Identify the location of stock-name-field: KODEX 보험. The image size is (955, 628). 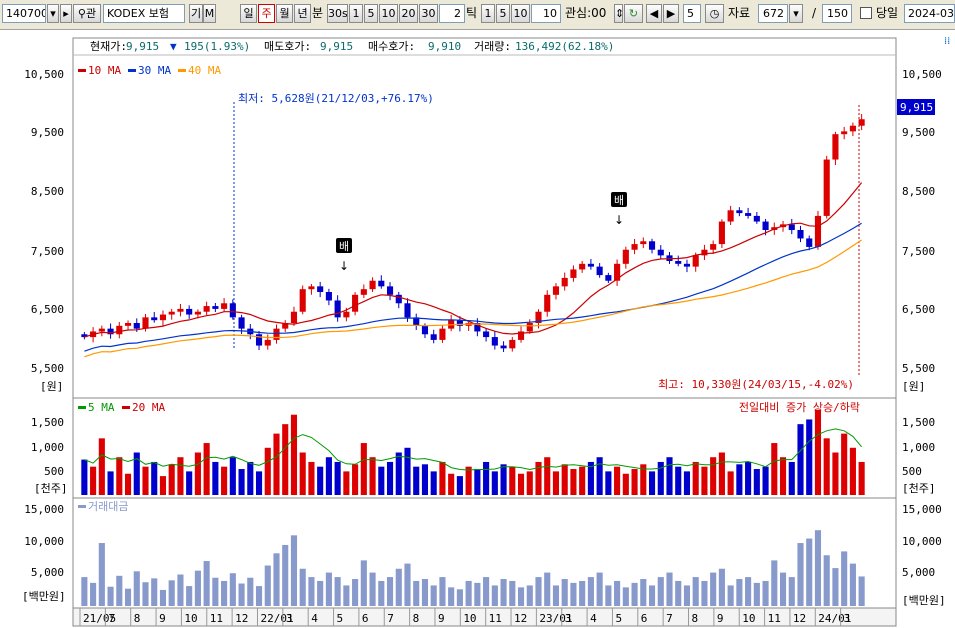
(144, 13).